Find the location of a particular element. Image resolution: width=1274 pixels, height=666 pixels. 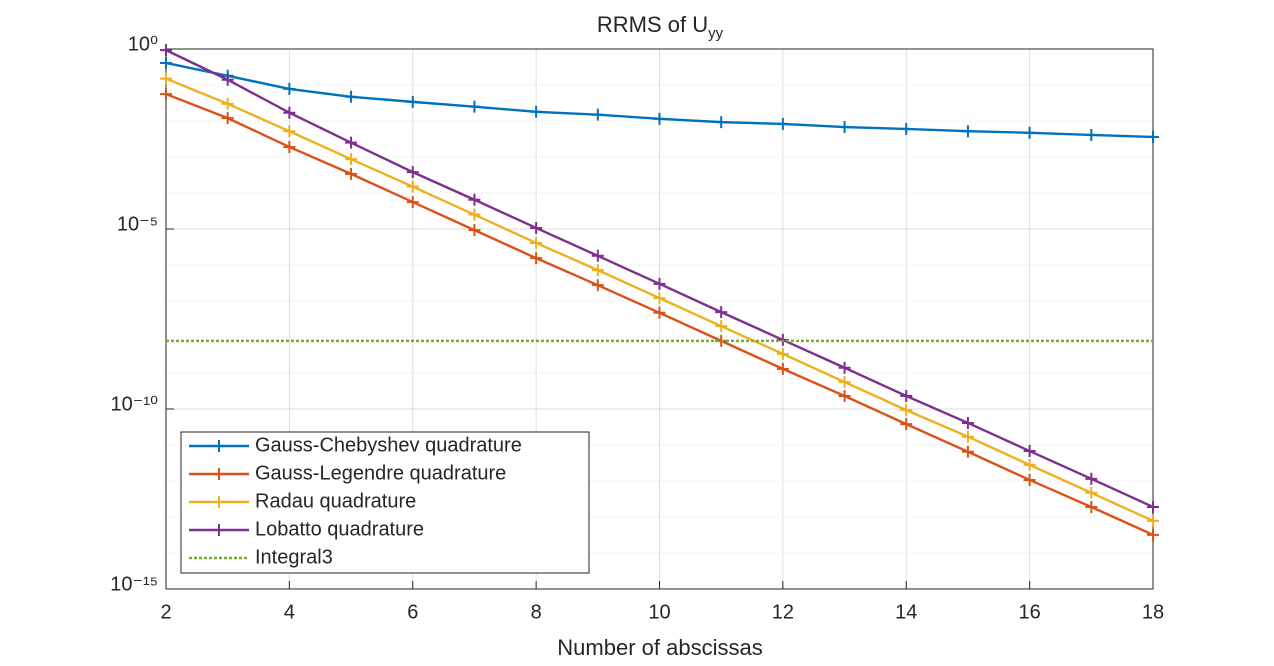

chart-title: RRMS of Uyy is located at coordinates (660, 27).